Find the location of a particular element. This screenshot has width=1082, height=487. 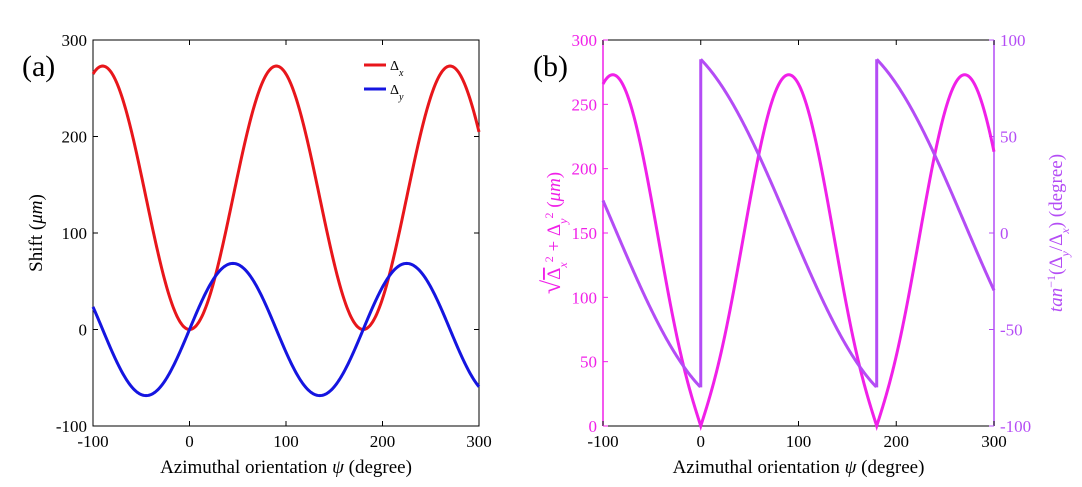

plus-sign: + is located at coordinates (554, 246).